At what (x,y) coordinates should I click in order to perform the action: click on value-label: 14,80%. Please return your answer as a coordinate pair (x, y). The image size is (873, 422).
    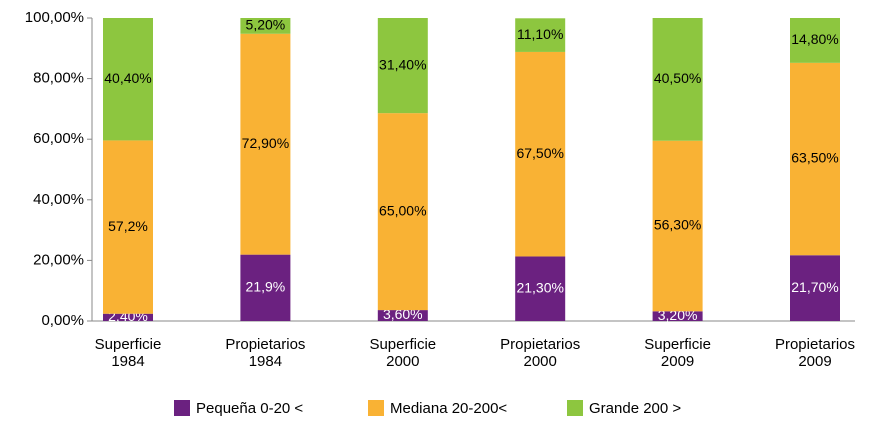
    Looking at the image, I should click on (814, 39).